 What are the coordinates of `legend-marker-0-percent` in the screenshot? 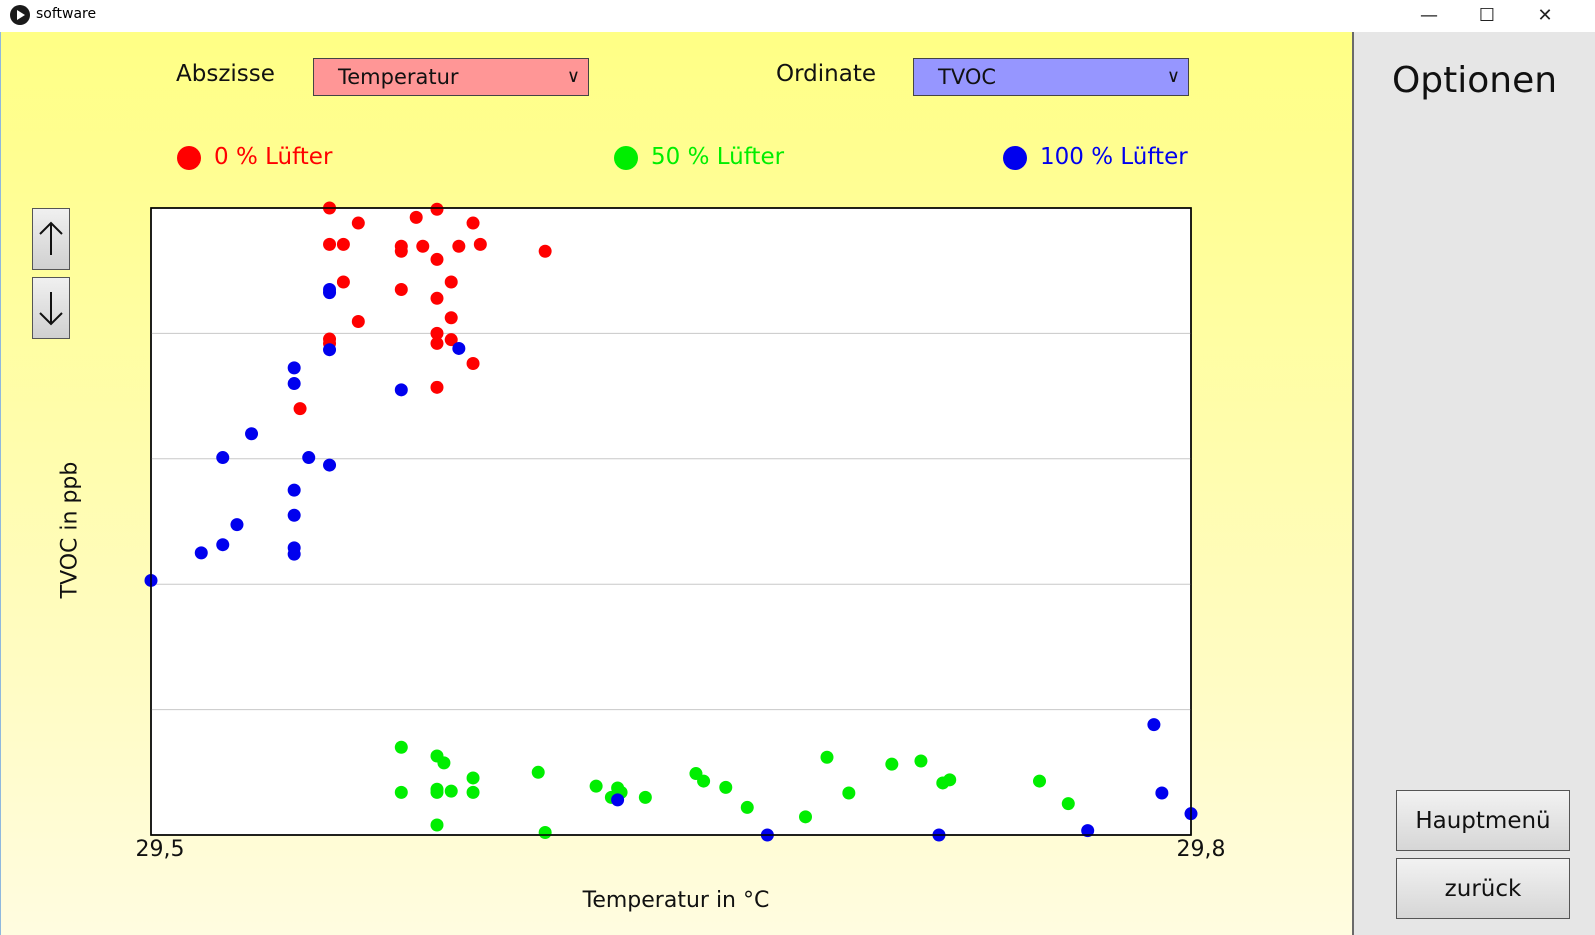 It's located at (189, 158).